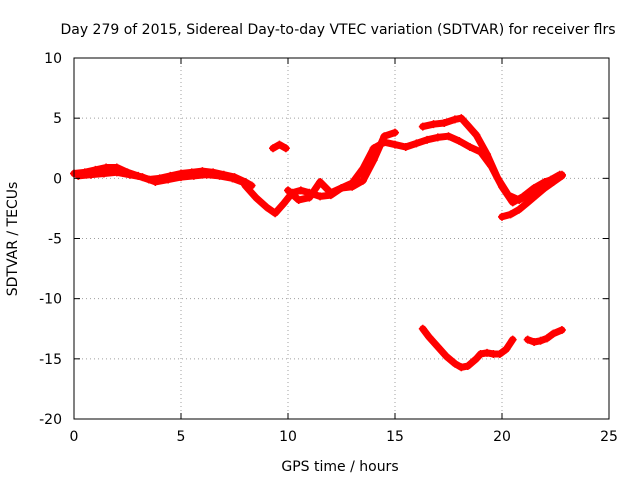  I want to click on y-tick-label: -15, so click(50, 360).